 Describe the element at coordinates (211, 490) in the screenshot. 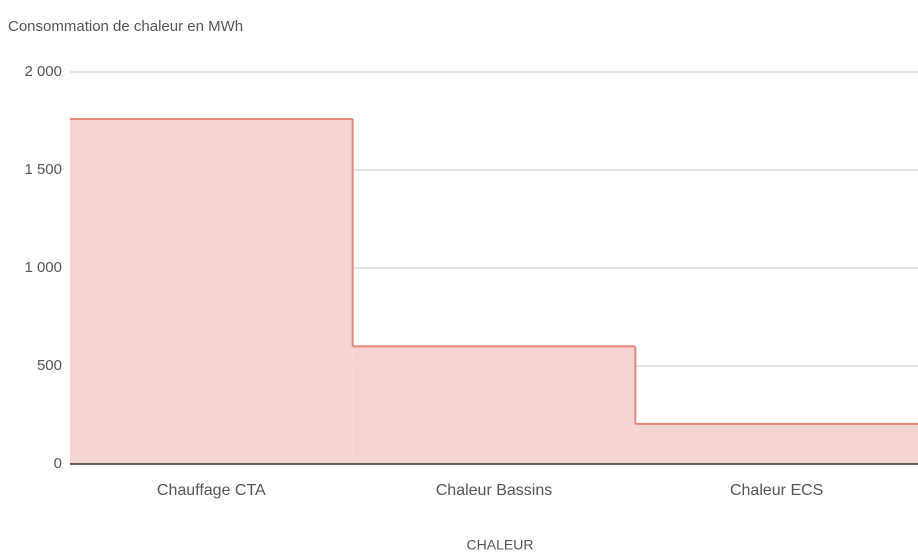

I see `x-tick-label: Chauffage CTA` at that location.